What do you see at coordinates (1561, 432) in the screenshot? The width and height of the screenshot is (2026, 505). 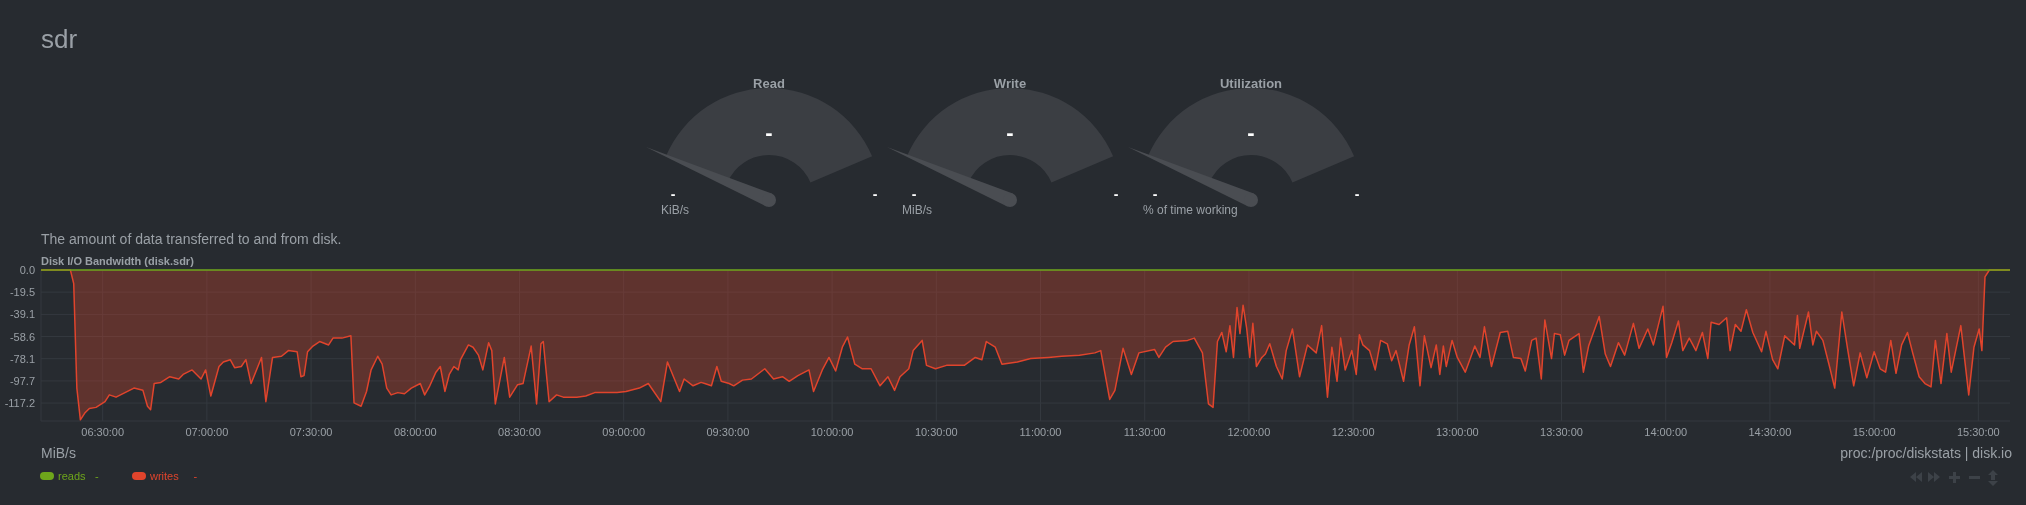 I see `x-tick-label: 13:30:00` at bounding box center [1561, 432].